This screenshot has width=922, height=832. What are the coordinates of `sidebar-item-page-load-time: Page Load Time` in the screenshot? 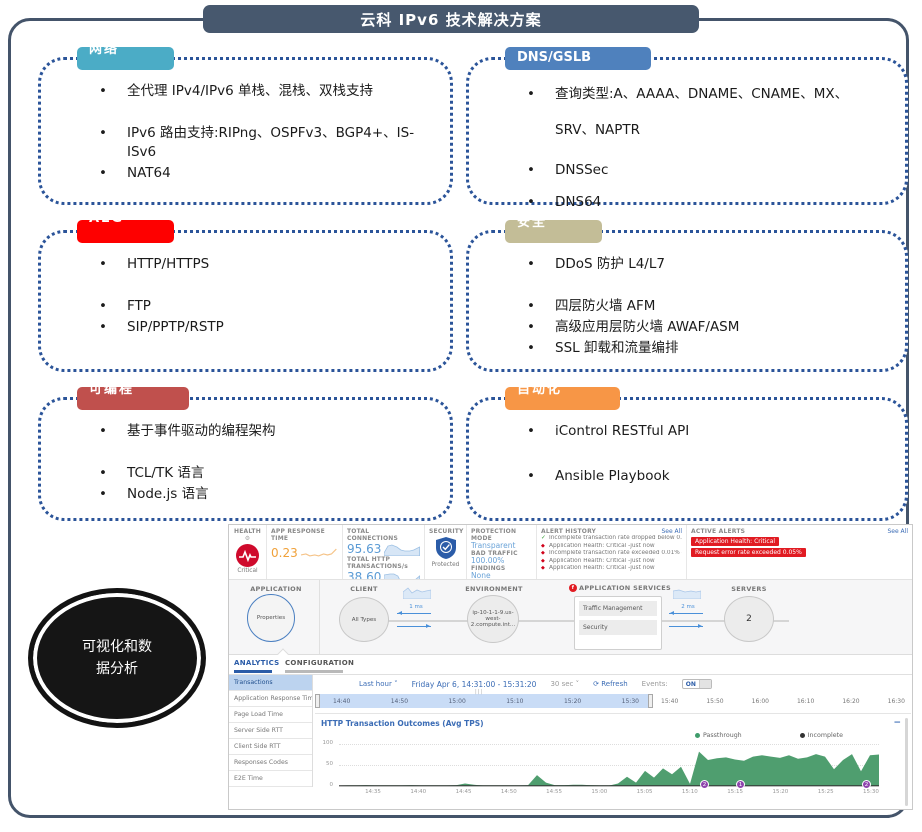 It's located at (270, 715).